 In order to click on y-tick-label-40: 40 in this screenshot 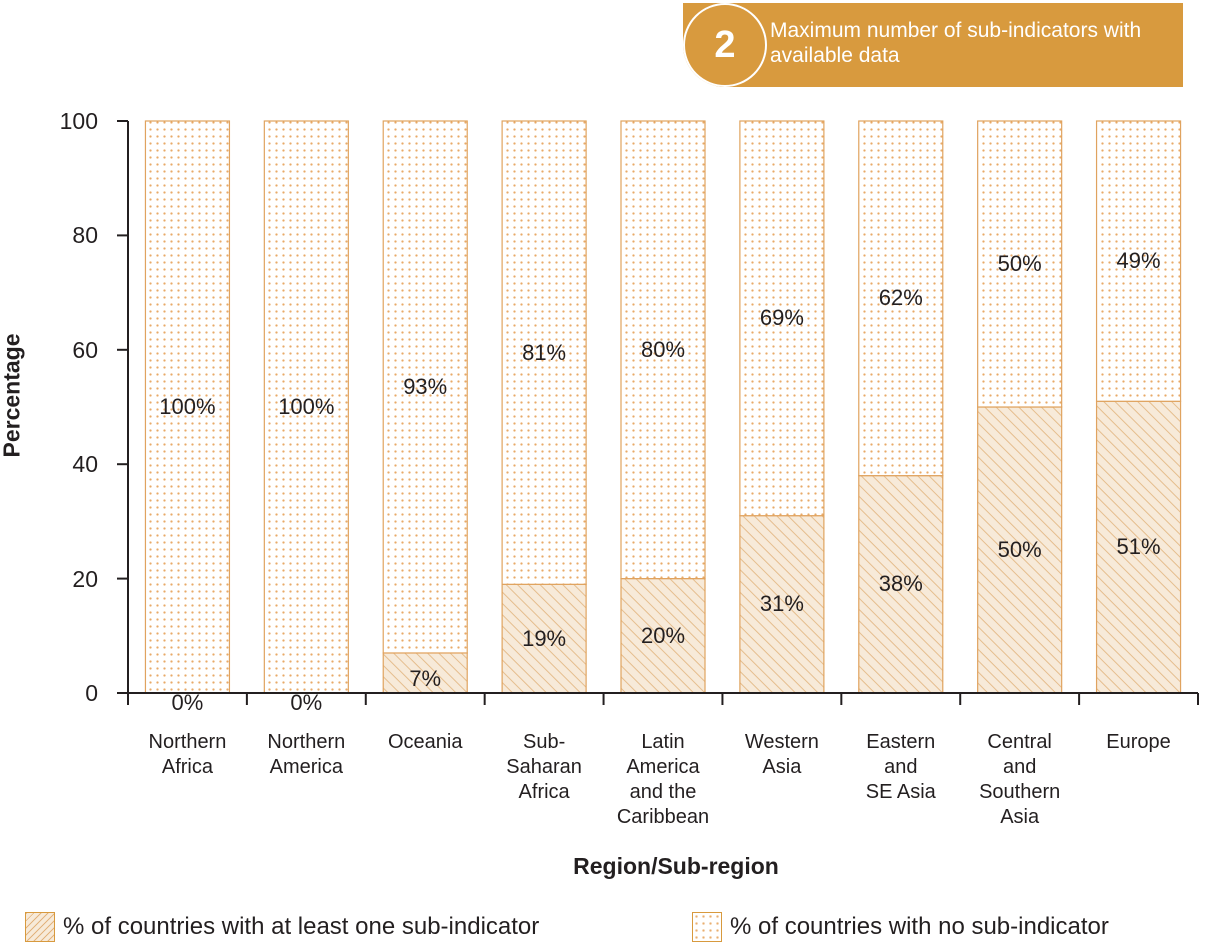, I will do `click(85, 464)`.